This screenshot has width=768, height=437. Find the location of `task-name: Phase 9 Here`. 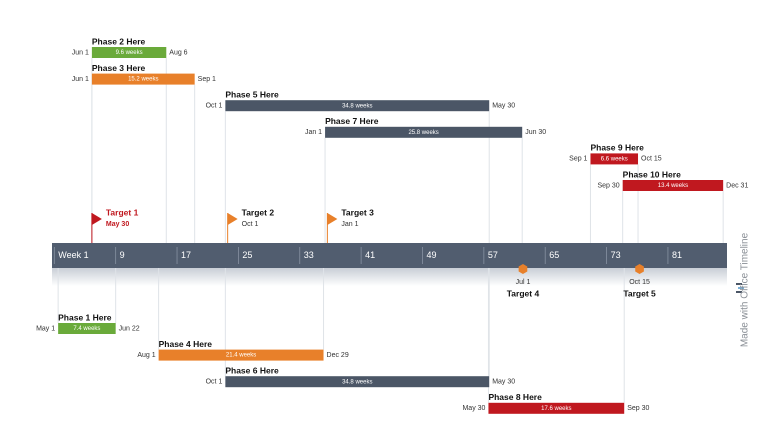

task-name: Phase 9 Here is located at coordinates (617, 148).